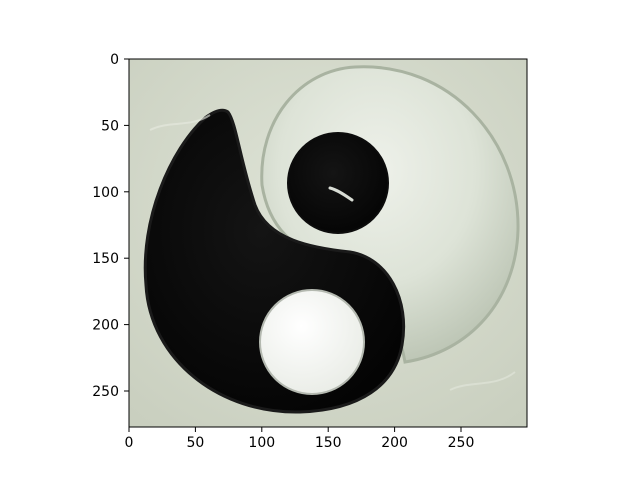 Image resolution: width=640 pixels, height=480 pixels. Describe the element at coordinates (105, 193) in the screenshot. I see `y-tick-label: 100` at that location.